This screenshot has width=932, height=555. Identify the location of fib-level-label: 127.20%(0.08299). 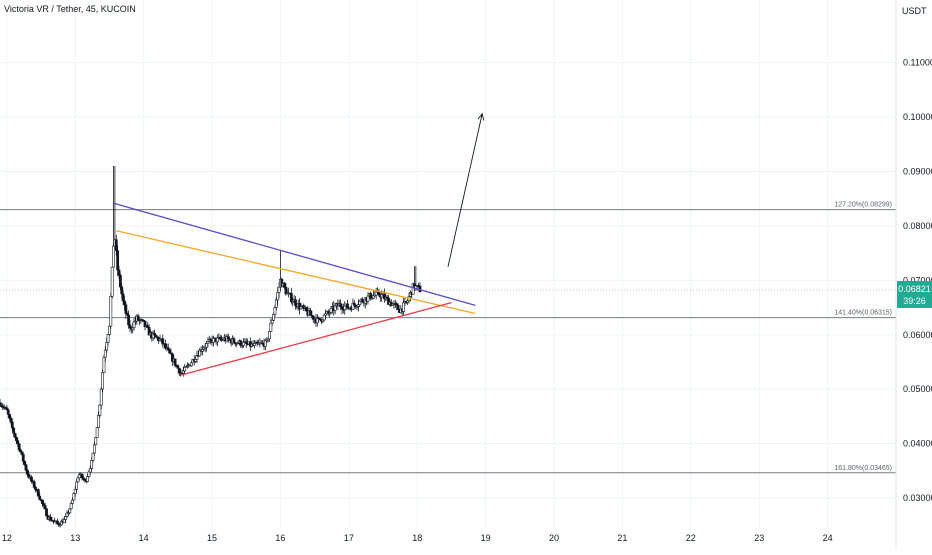
(863, 205).